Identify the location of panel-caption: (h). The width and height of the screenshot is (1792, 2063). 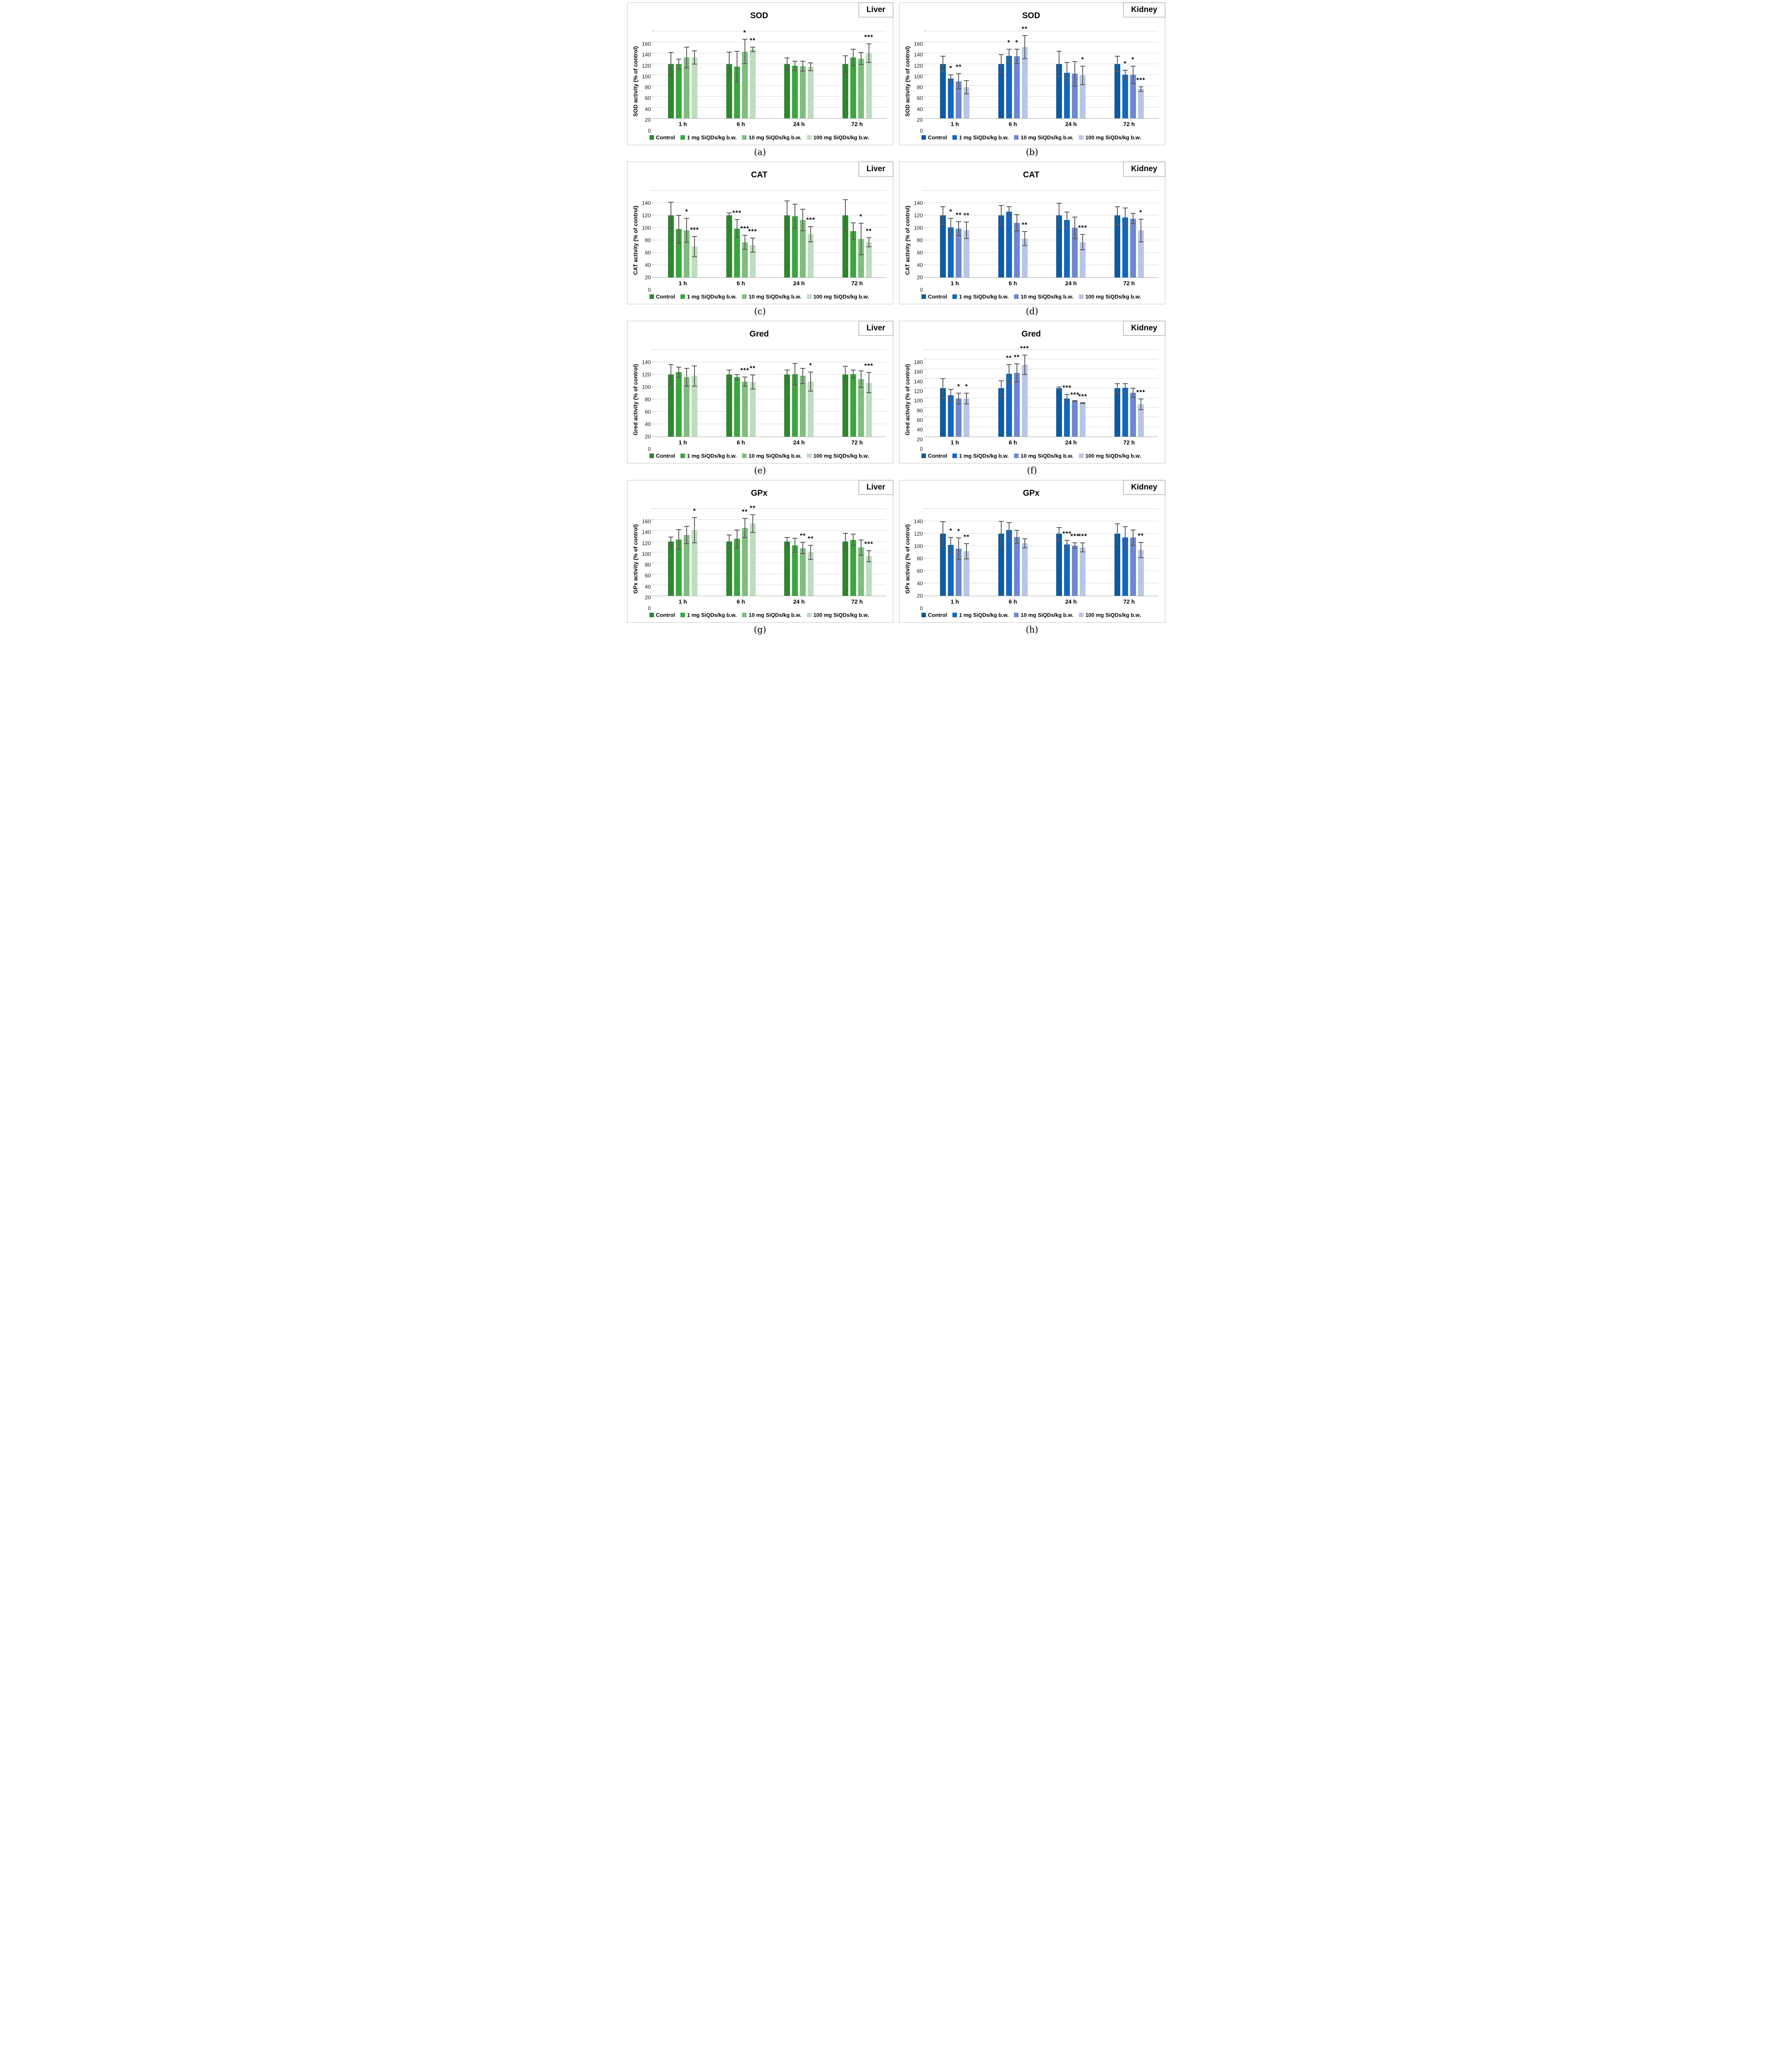
(1032, 630).